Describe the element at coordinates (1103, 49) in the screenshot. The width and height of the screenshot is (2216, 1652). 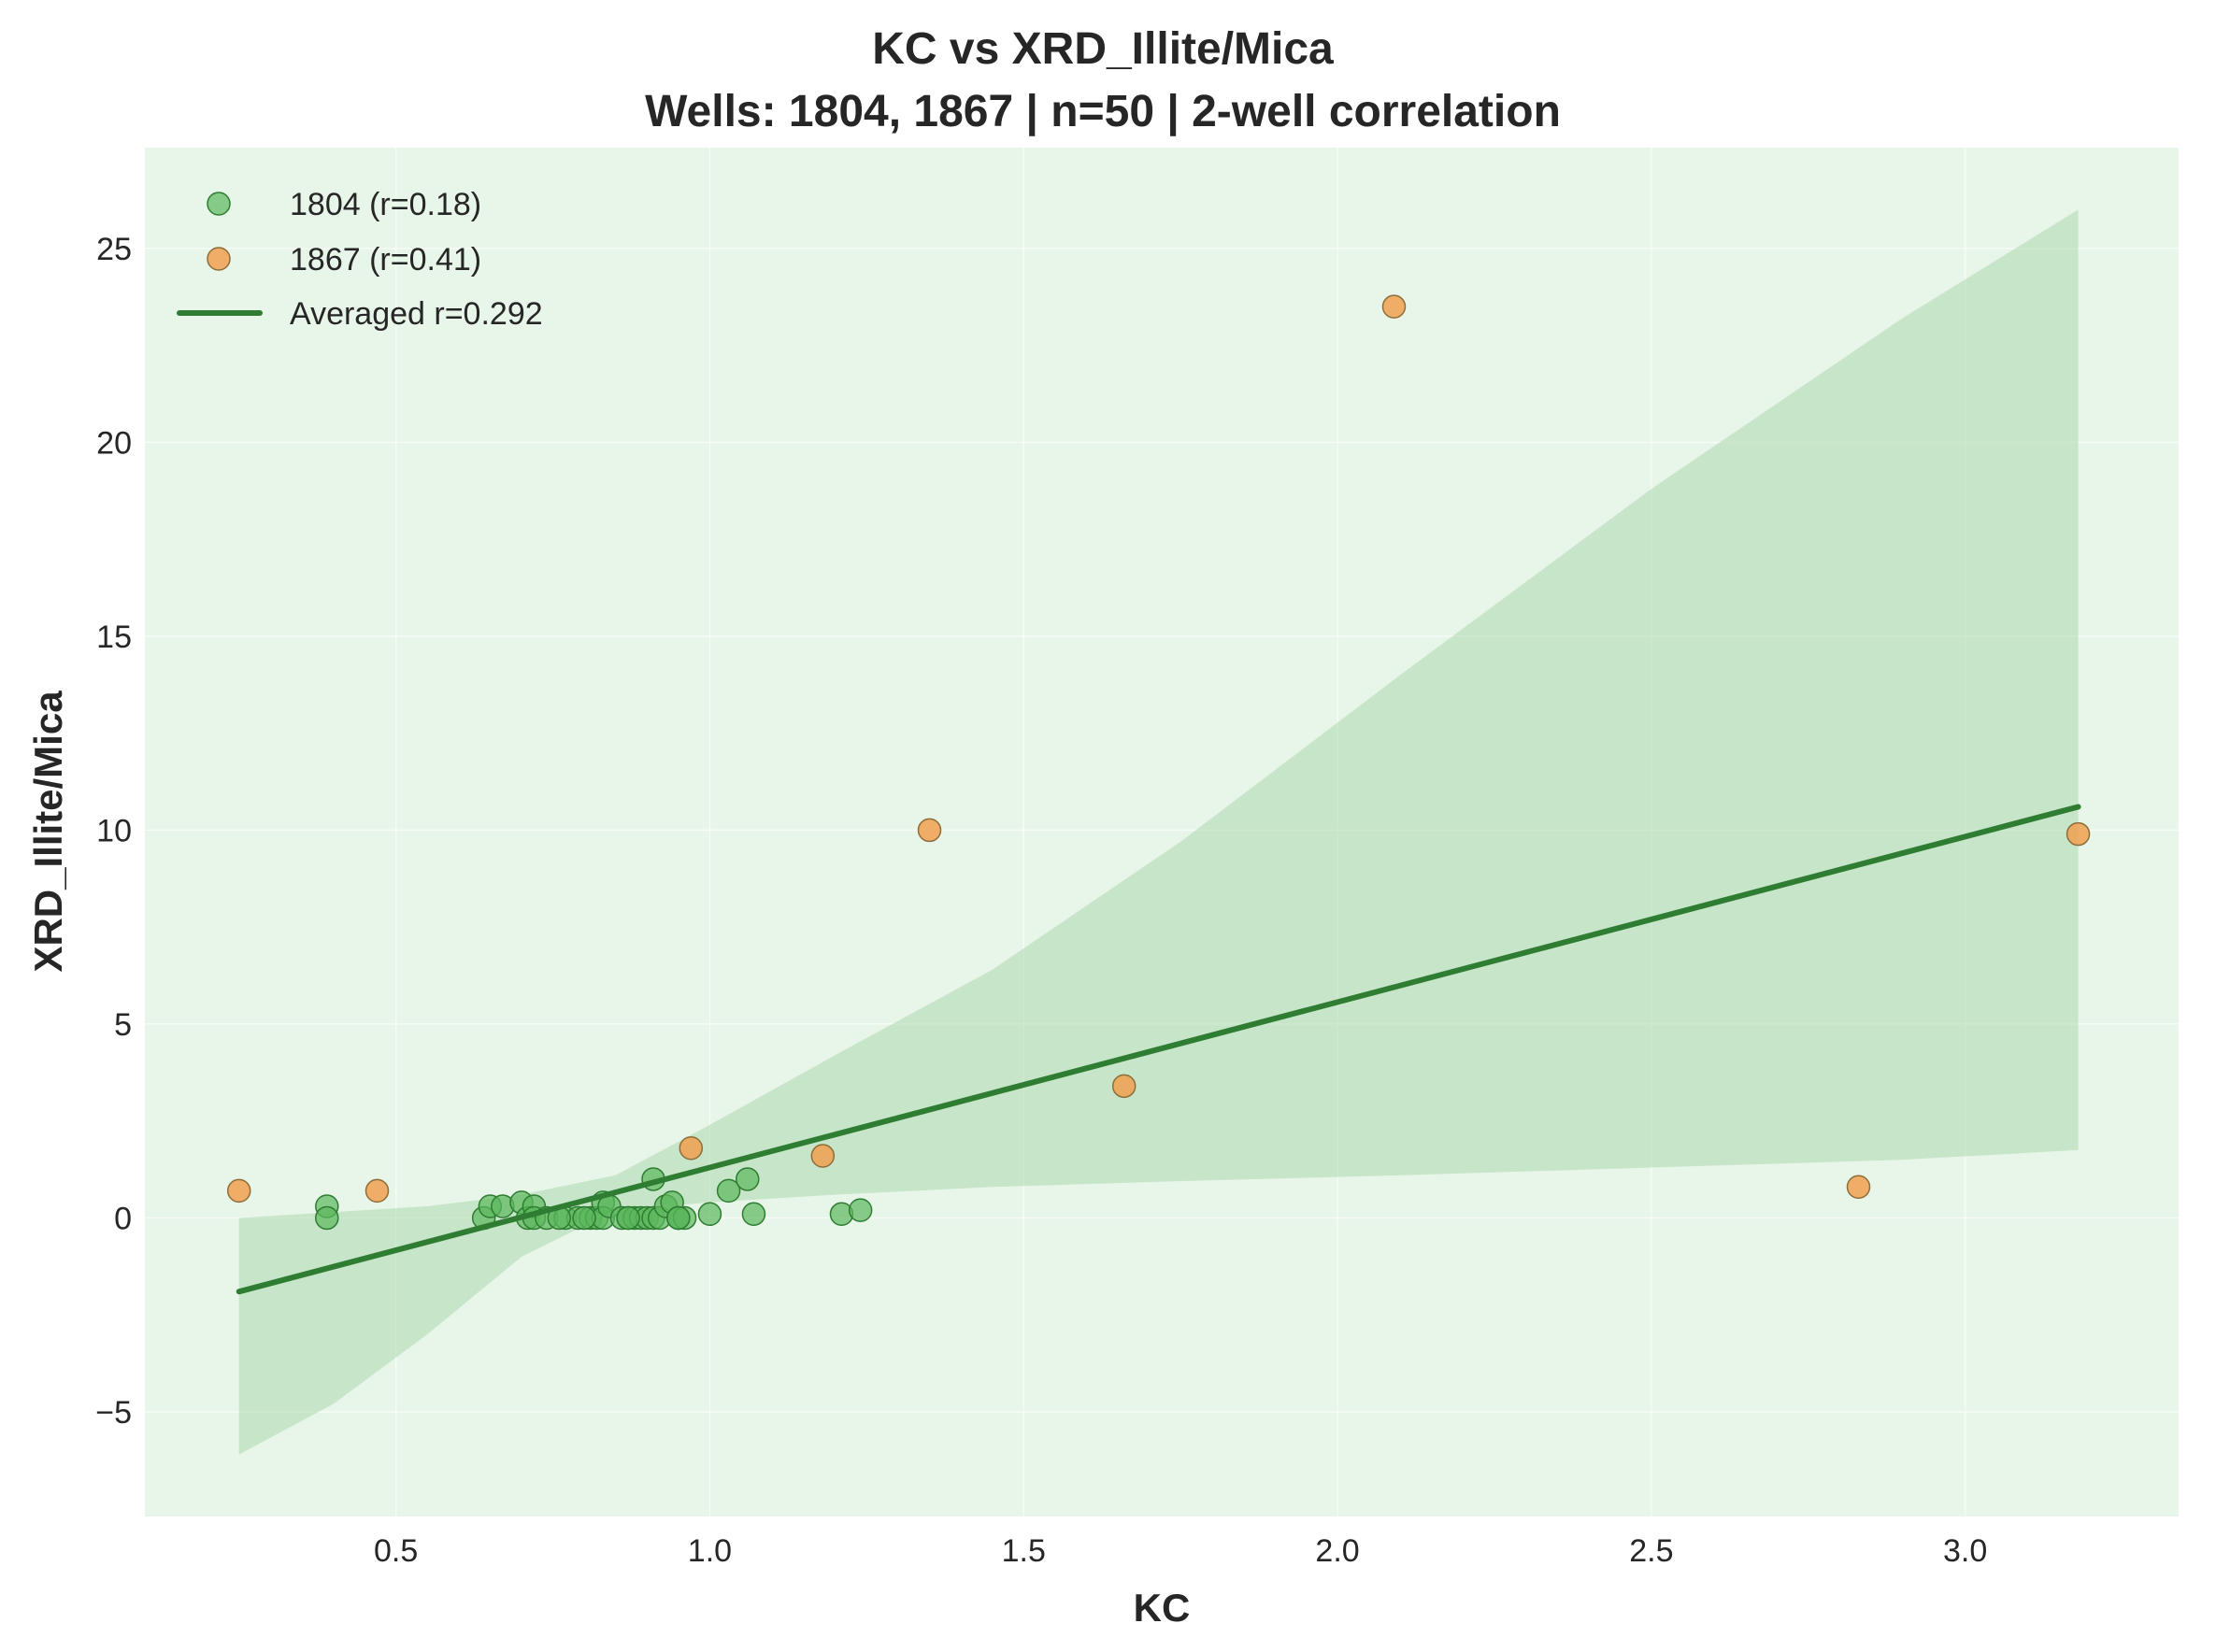
I see `chart-title: KC vs XRD_Illite/Mica` at that location.